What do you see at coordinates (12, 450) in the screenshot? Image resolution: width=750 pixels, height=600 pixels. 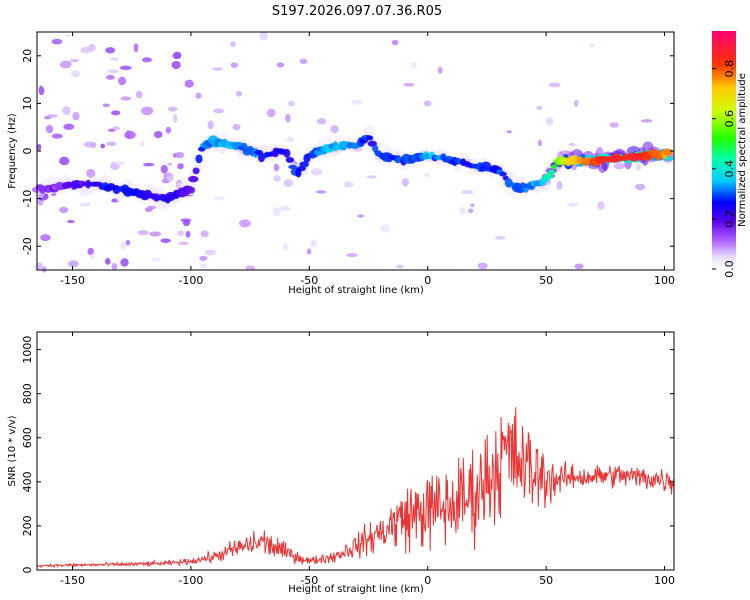 I see `snr-y-label: SNR (10 * v/v)` at bounding box center [12, 450].